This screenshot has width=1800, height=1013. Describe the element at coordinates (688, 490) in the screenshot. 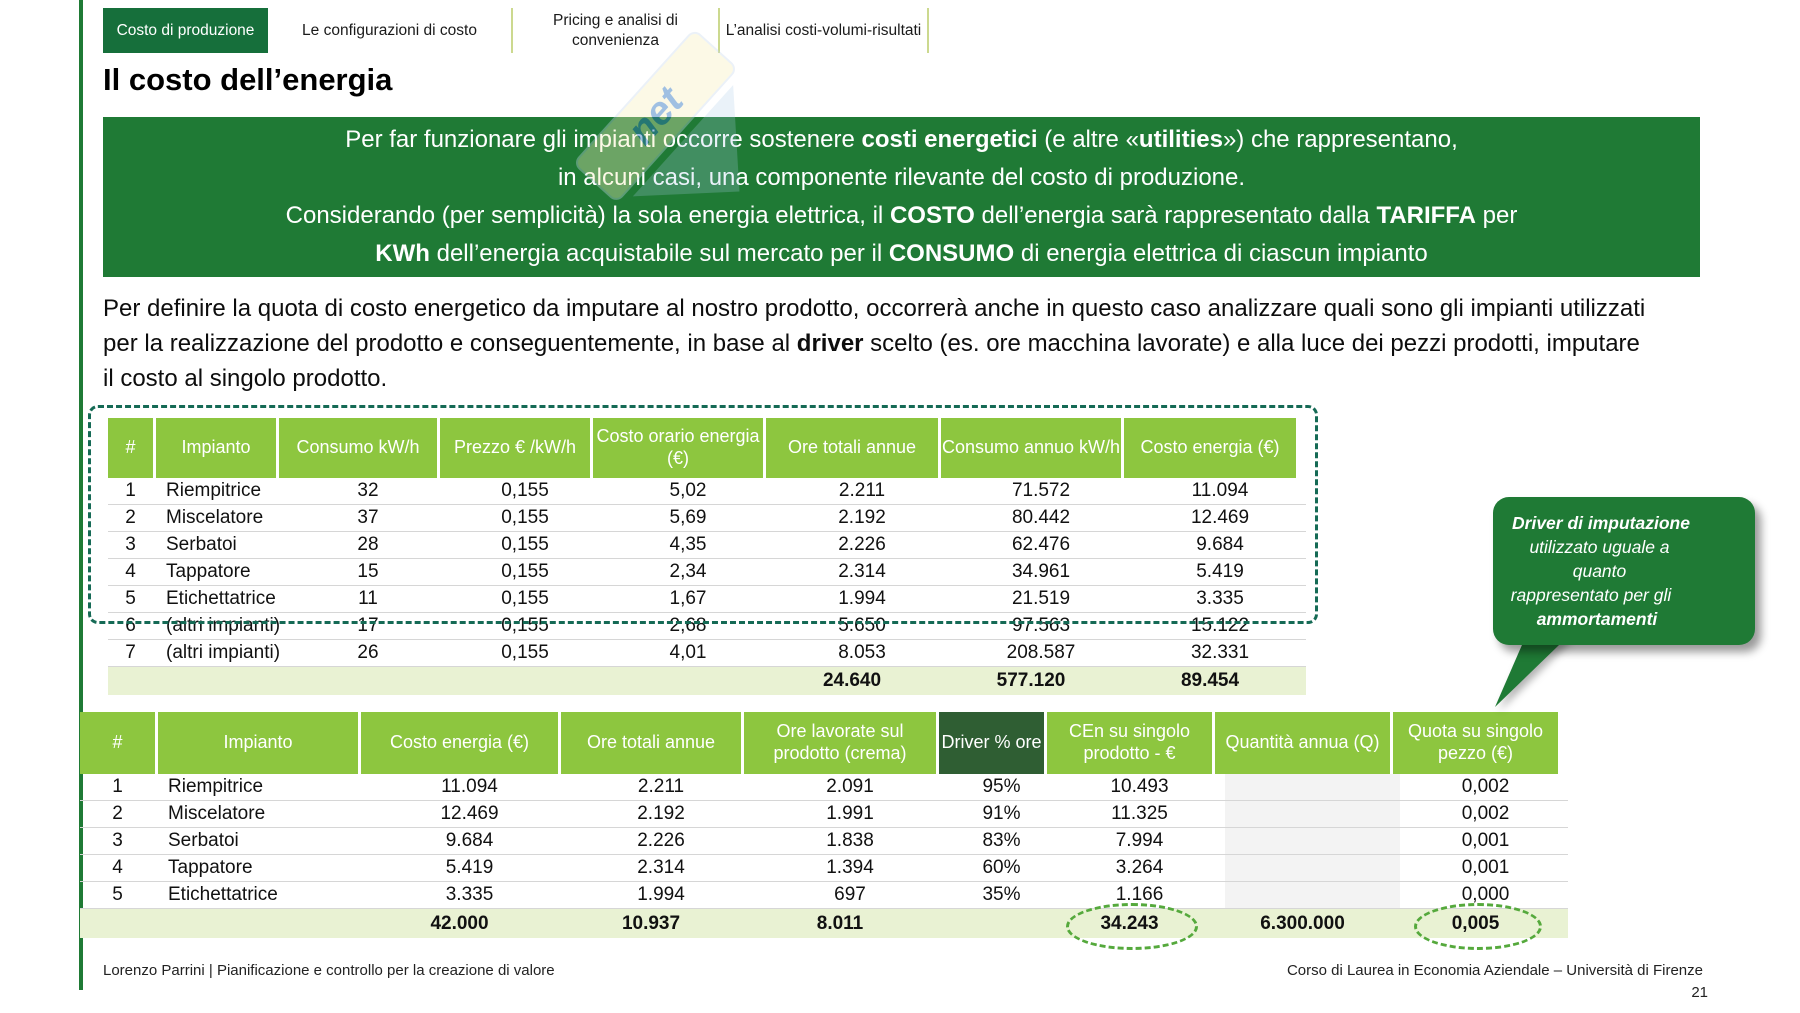

I see `cell: 5,02` at that location.